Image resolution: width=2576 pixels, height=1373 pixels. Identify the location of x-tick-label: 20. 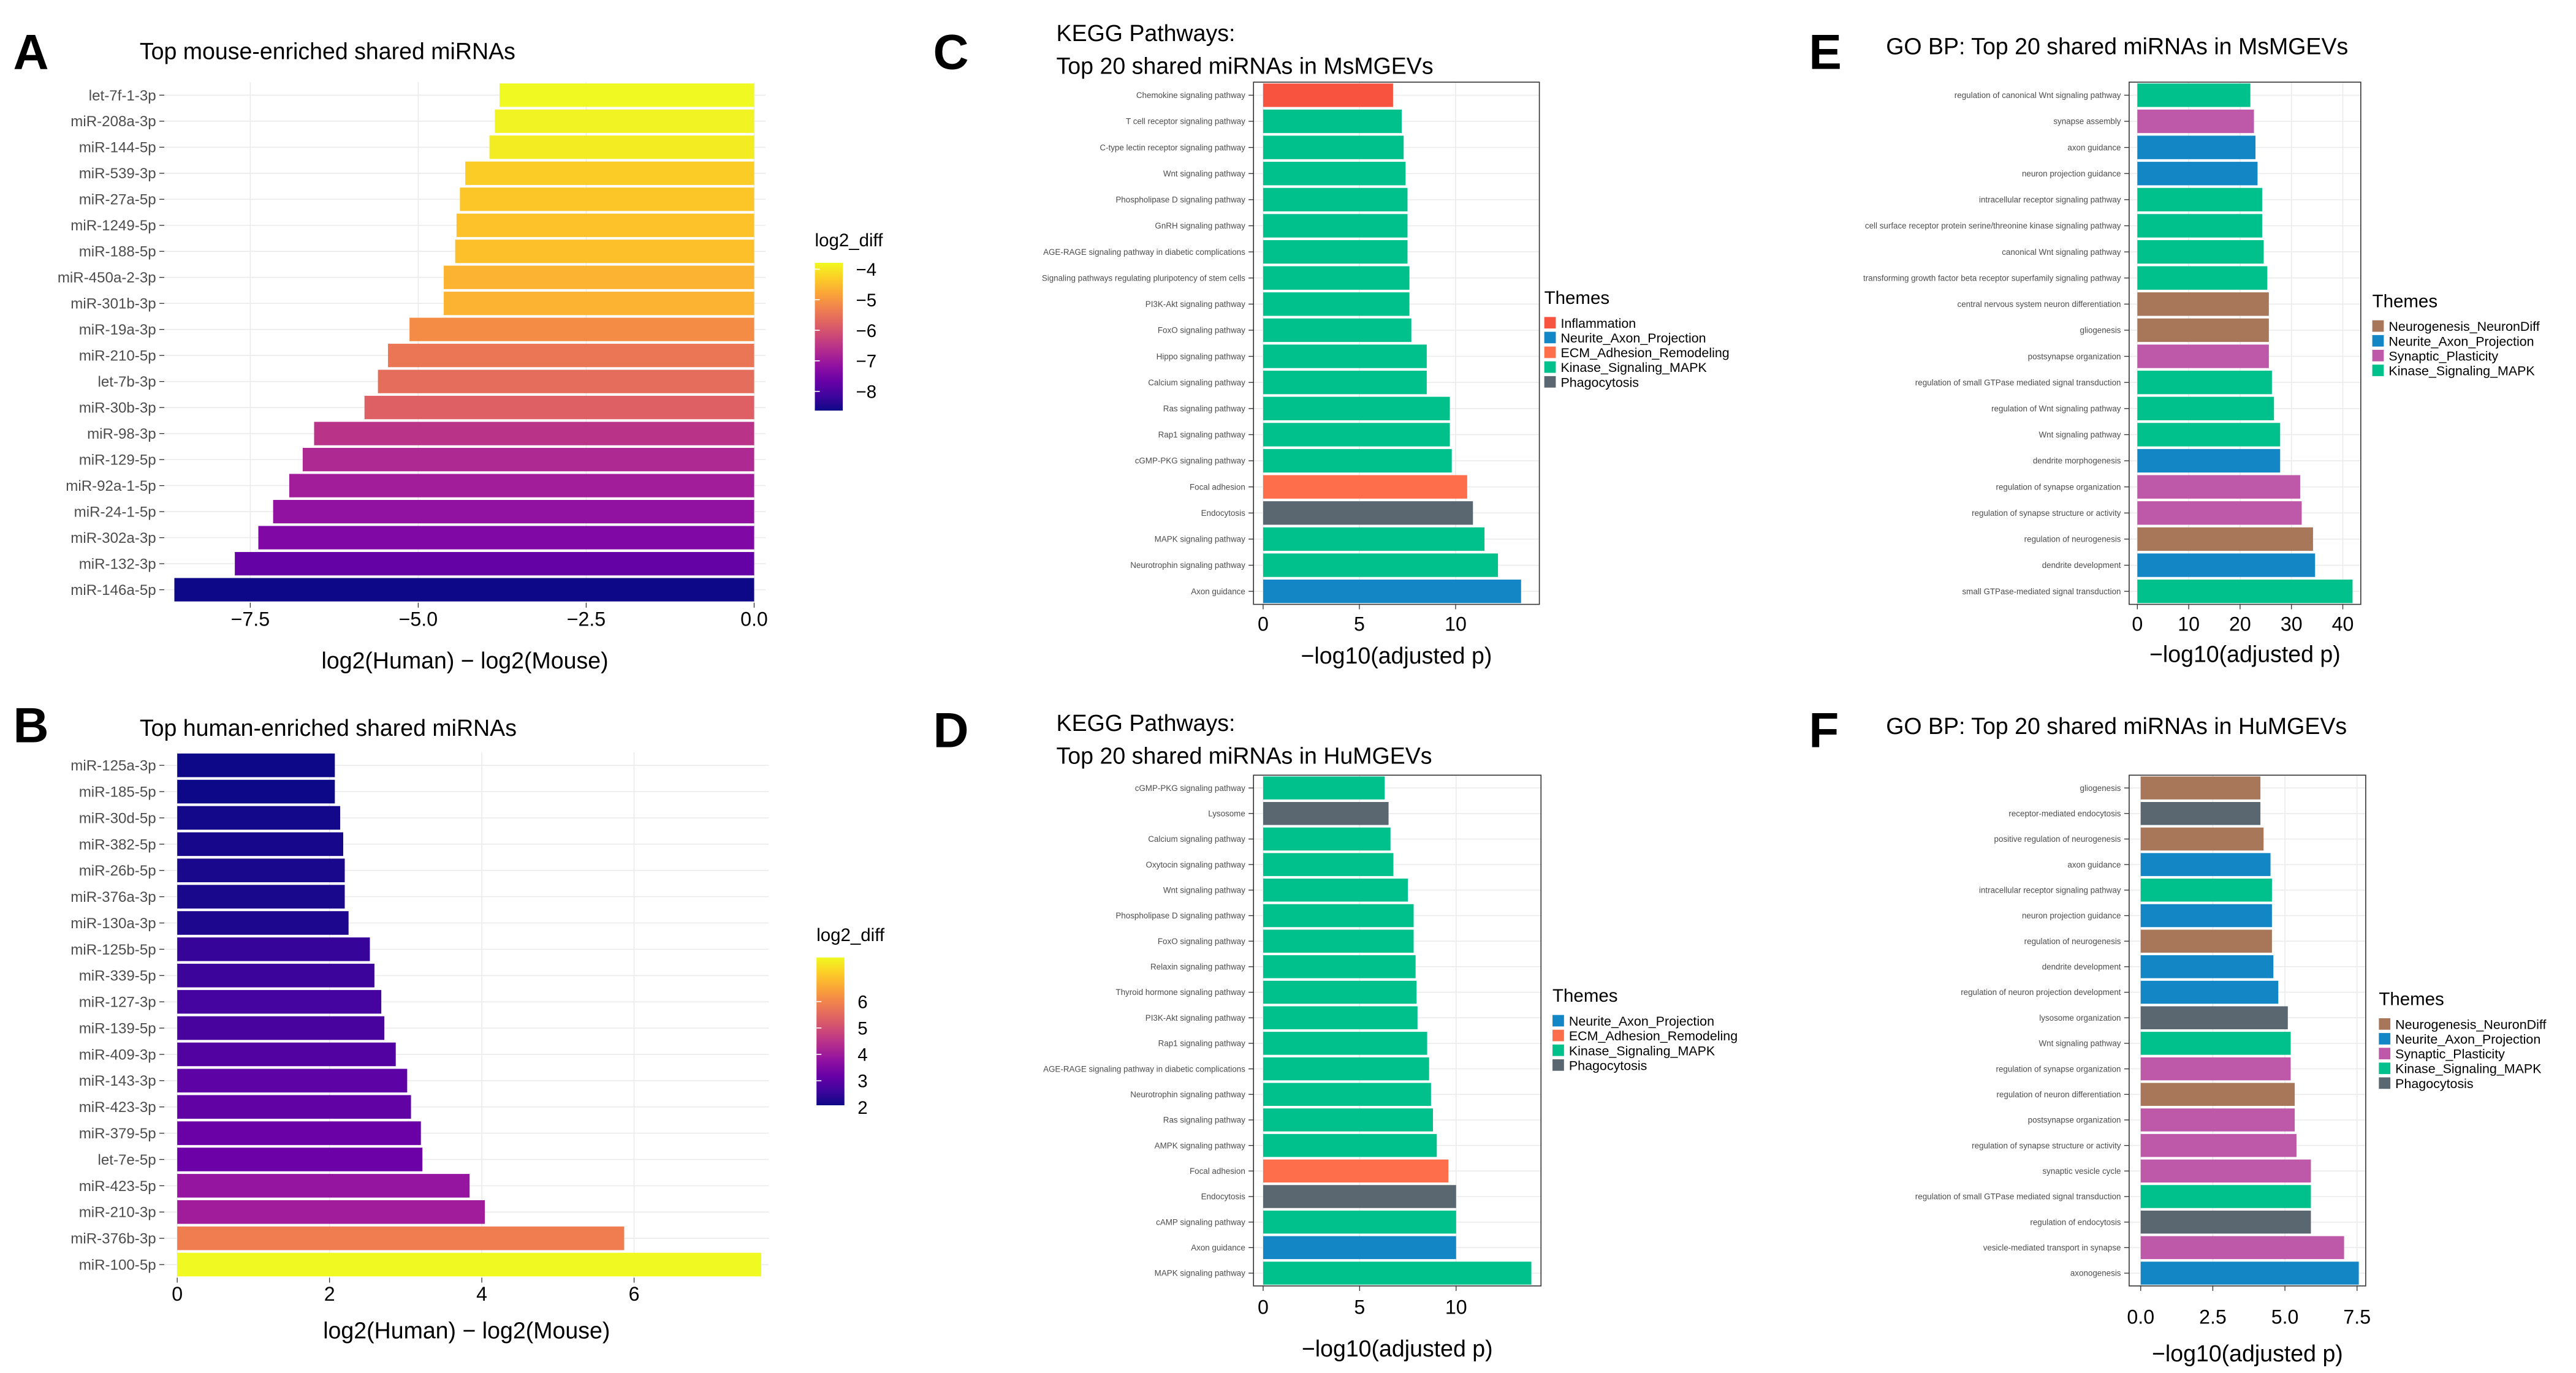
(2240, 624).